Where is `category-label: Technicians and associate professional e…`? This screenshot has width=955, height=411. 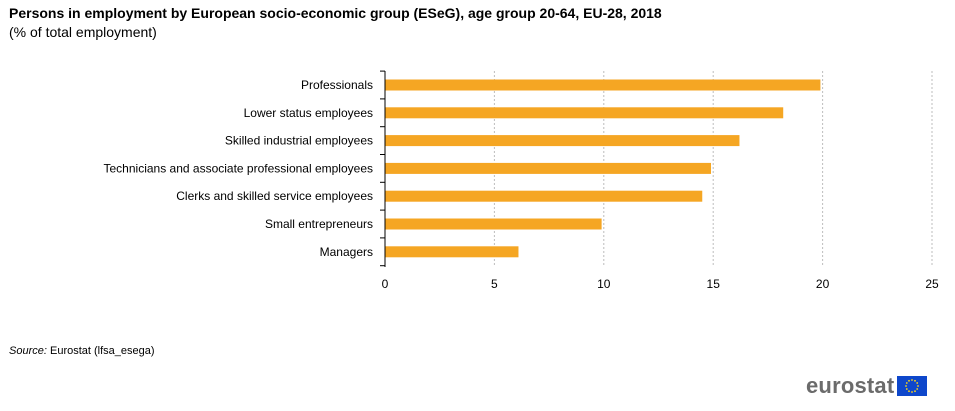
category-label: Technicians and associate professional e… is located at coordinates (239, 168).